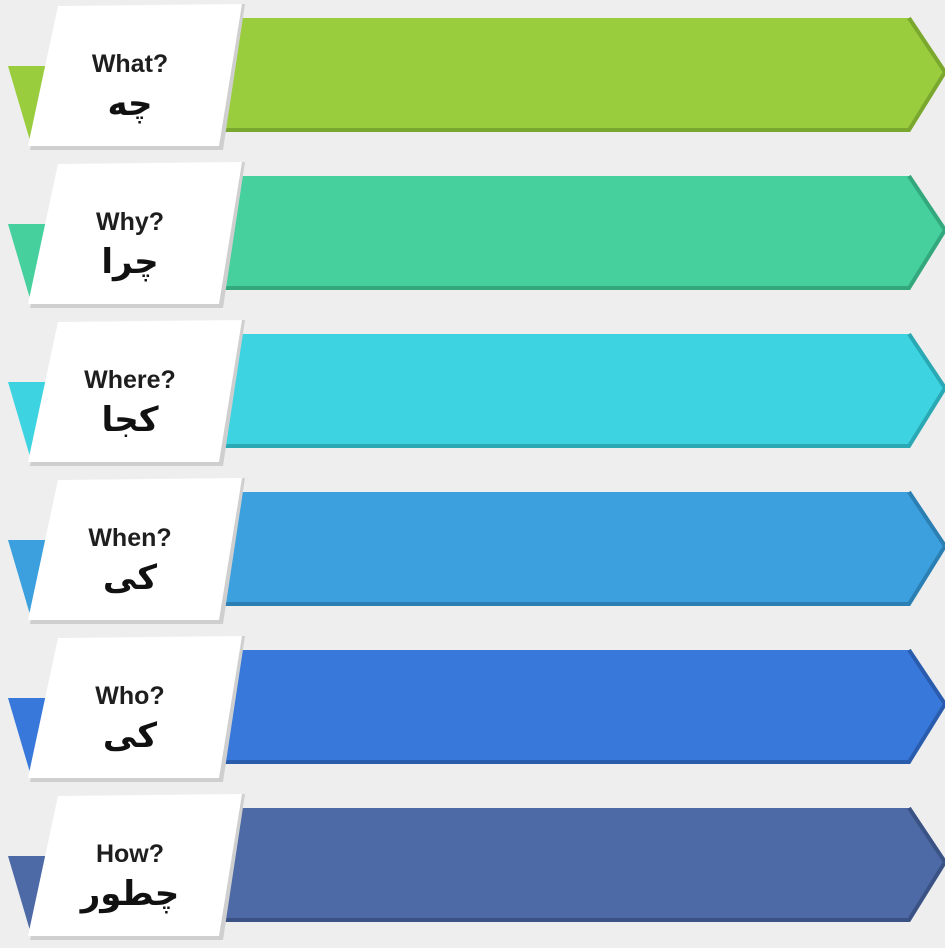 The height and width of the screenshot is (948, 945). What do you see at coordinates (130, 104) in the screenshot?
I see `question-label-fa: چه` at bounding box center [130, 104].